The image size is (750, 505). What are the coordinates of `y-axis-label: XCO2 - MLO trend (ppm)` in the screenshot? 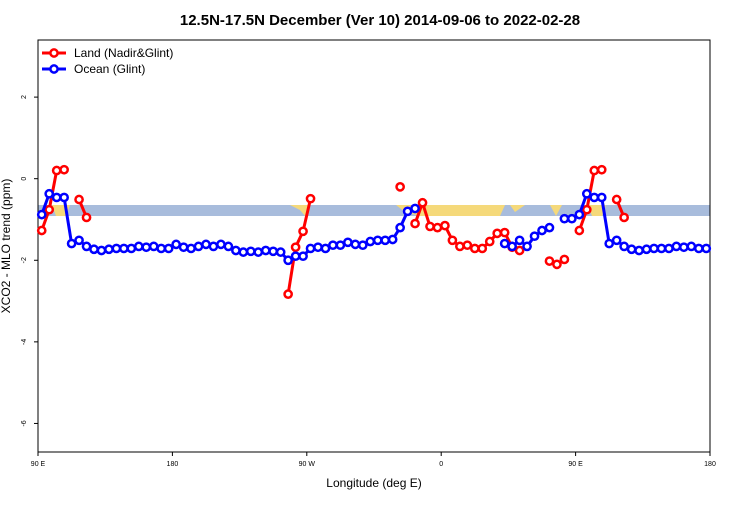 It's located at (6, 246).